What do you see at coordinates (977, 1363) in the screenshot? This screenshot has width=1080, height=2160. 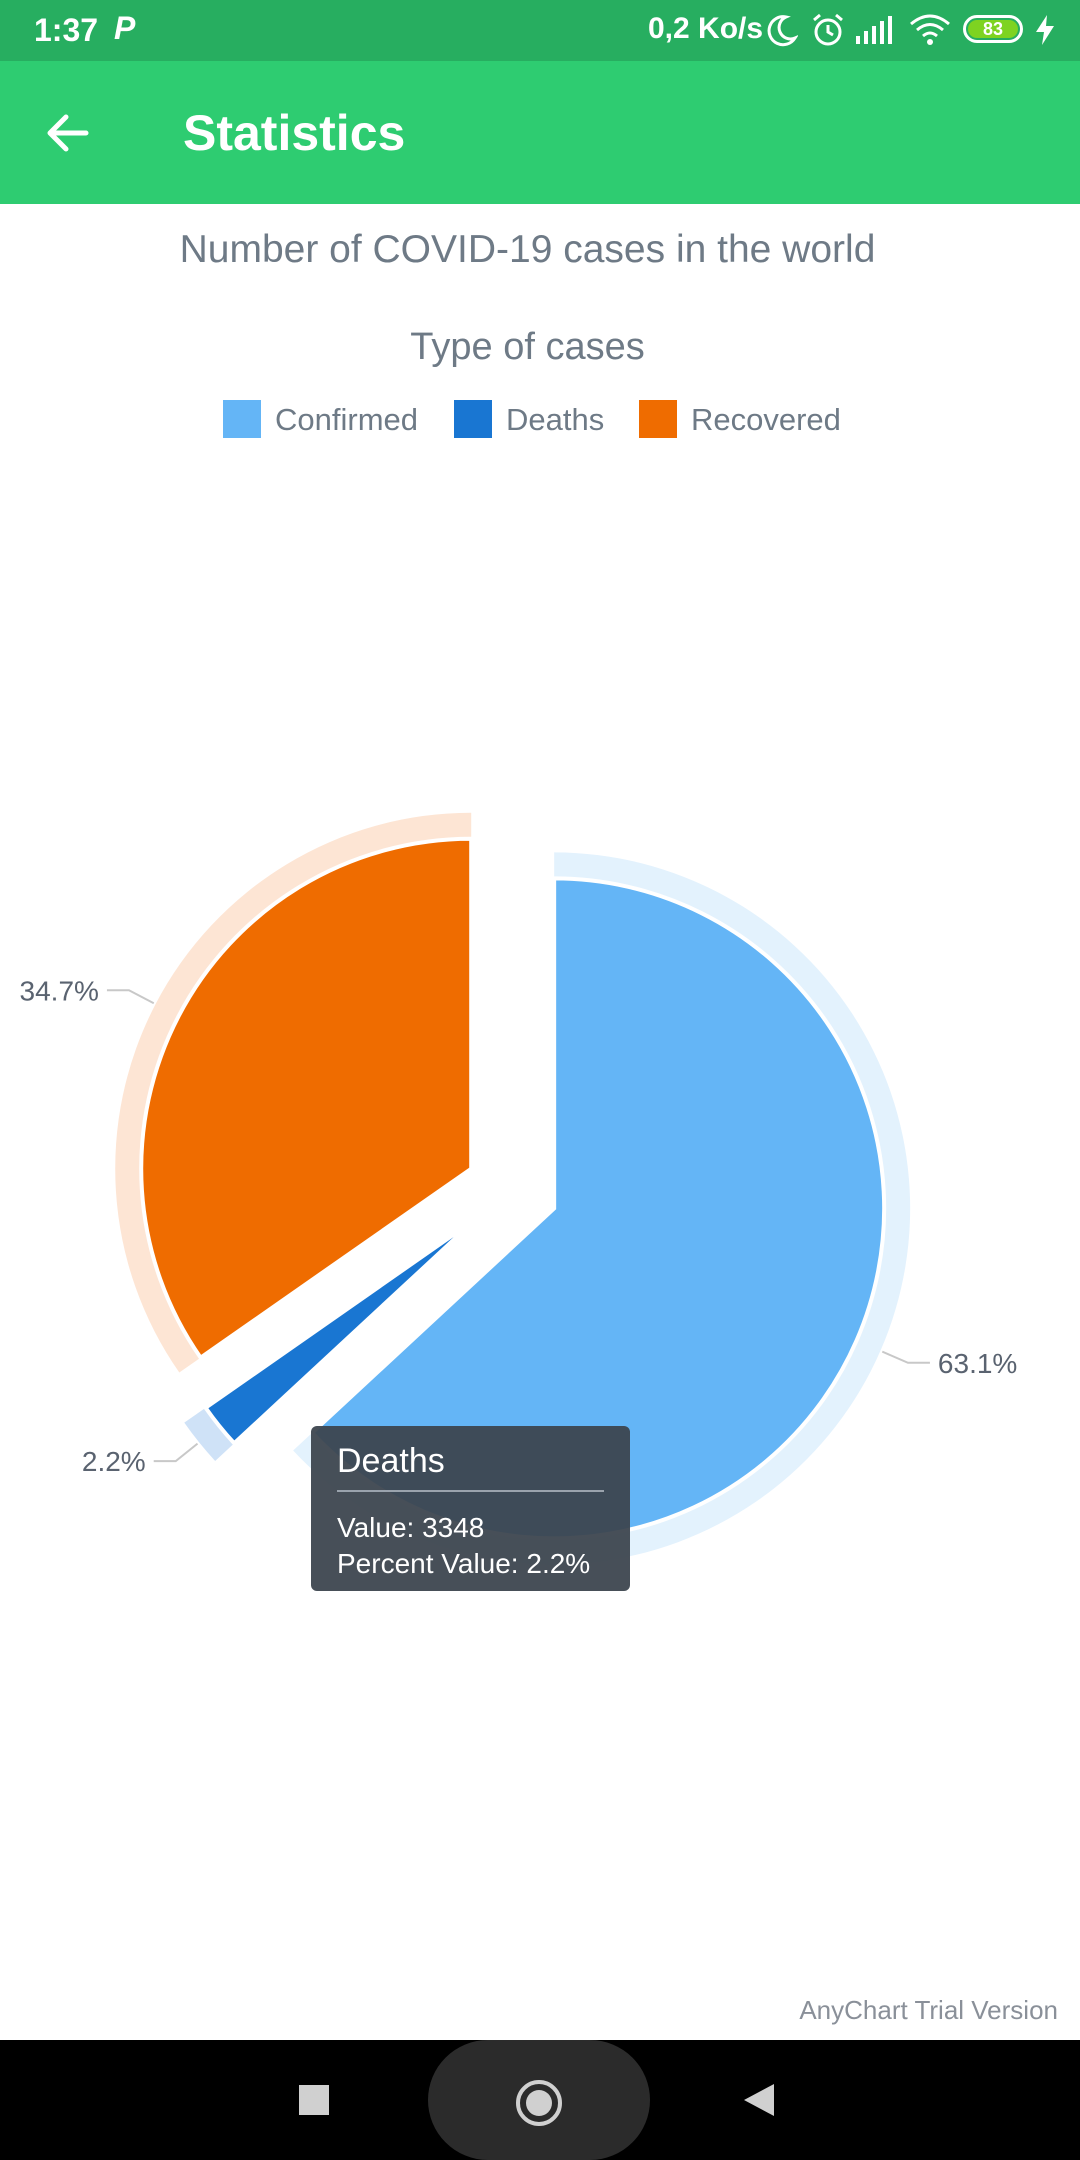 I see `pie-label-confirmed: 63.1%` at bounding box center [977, 1363].